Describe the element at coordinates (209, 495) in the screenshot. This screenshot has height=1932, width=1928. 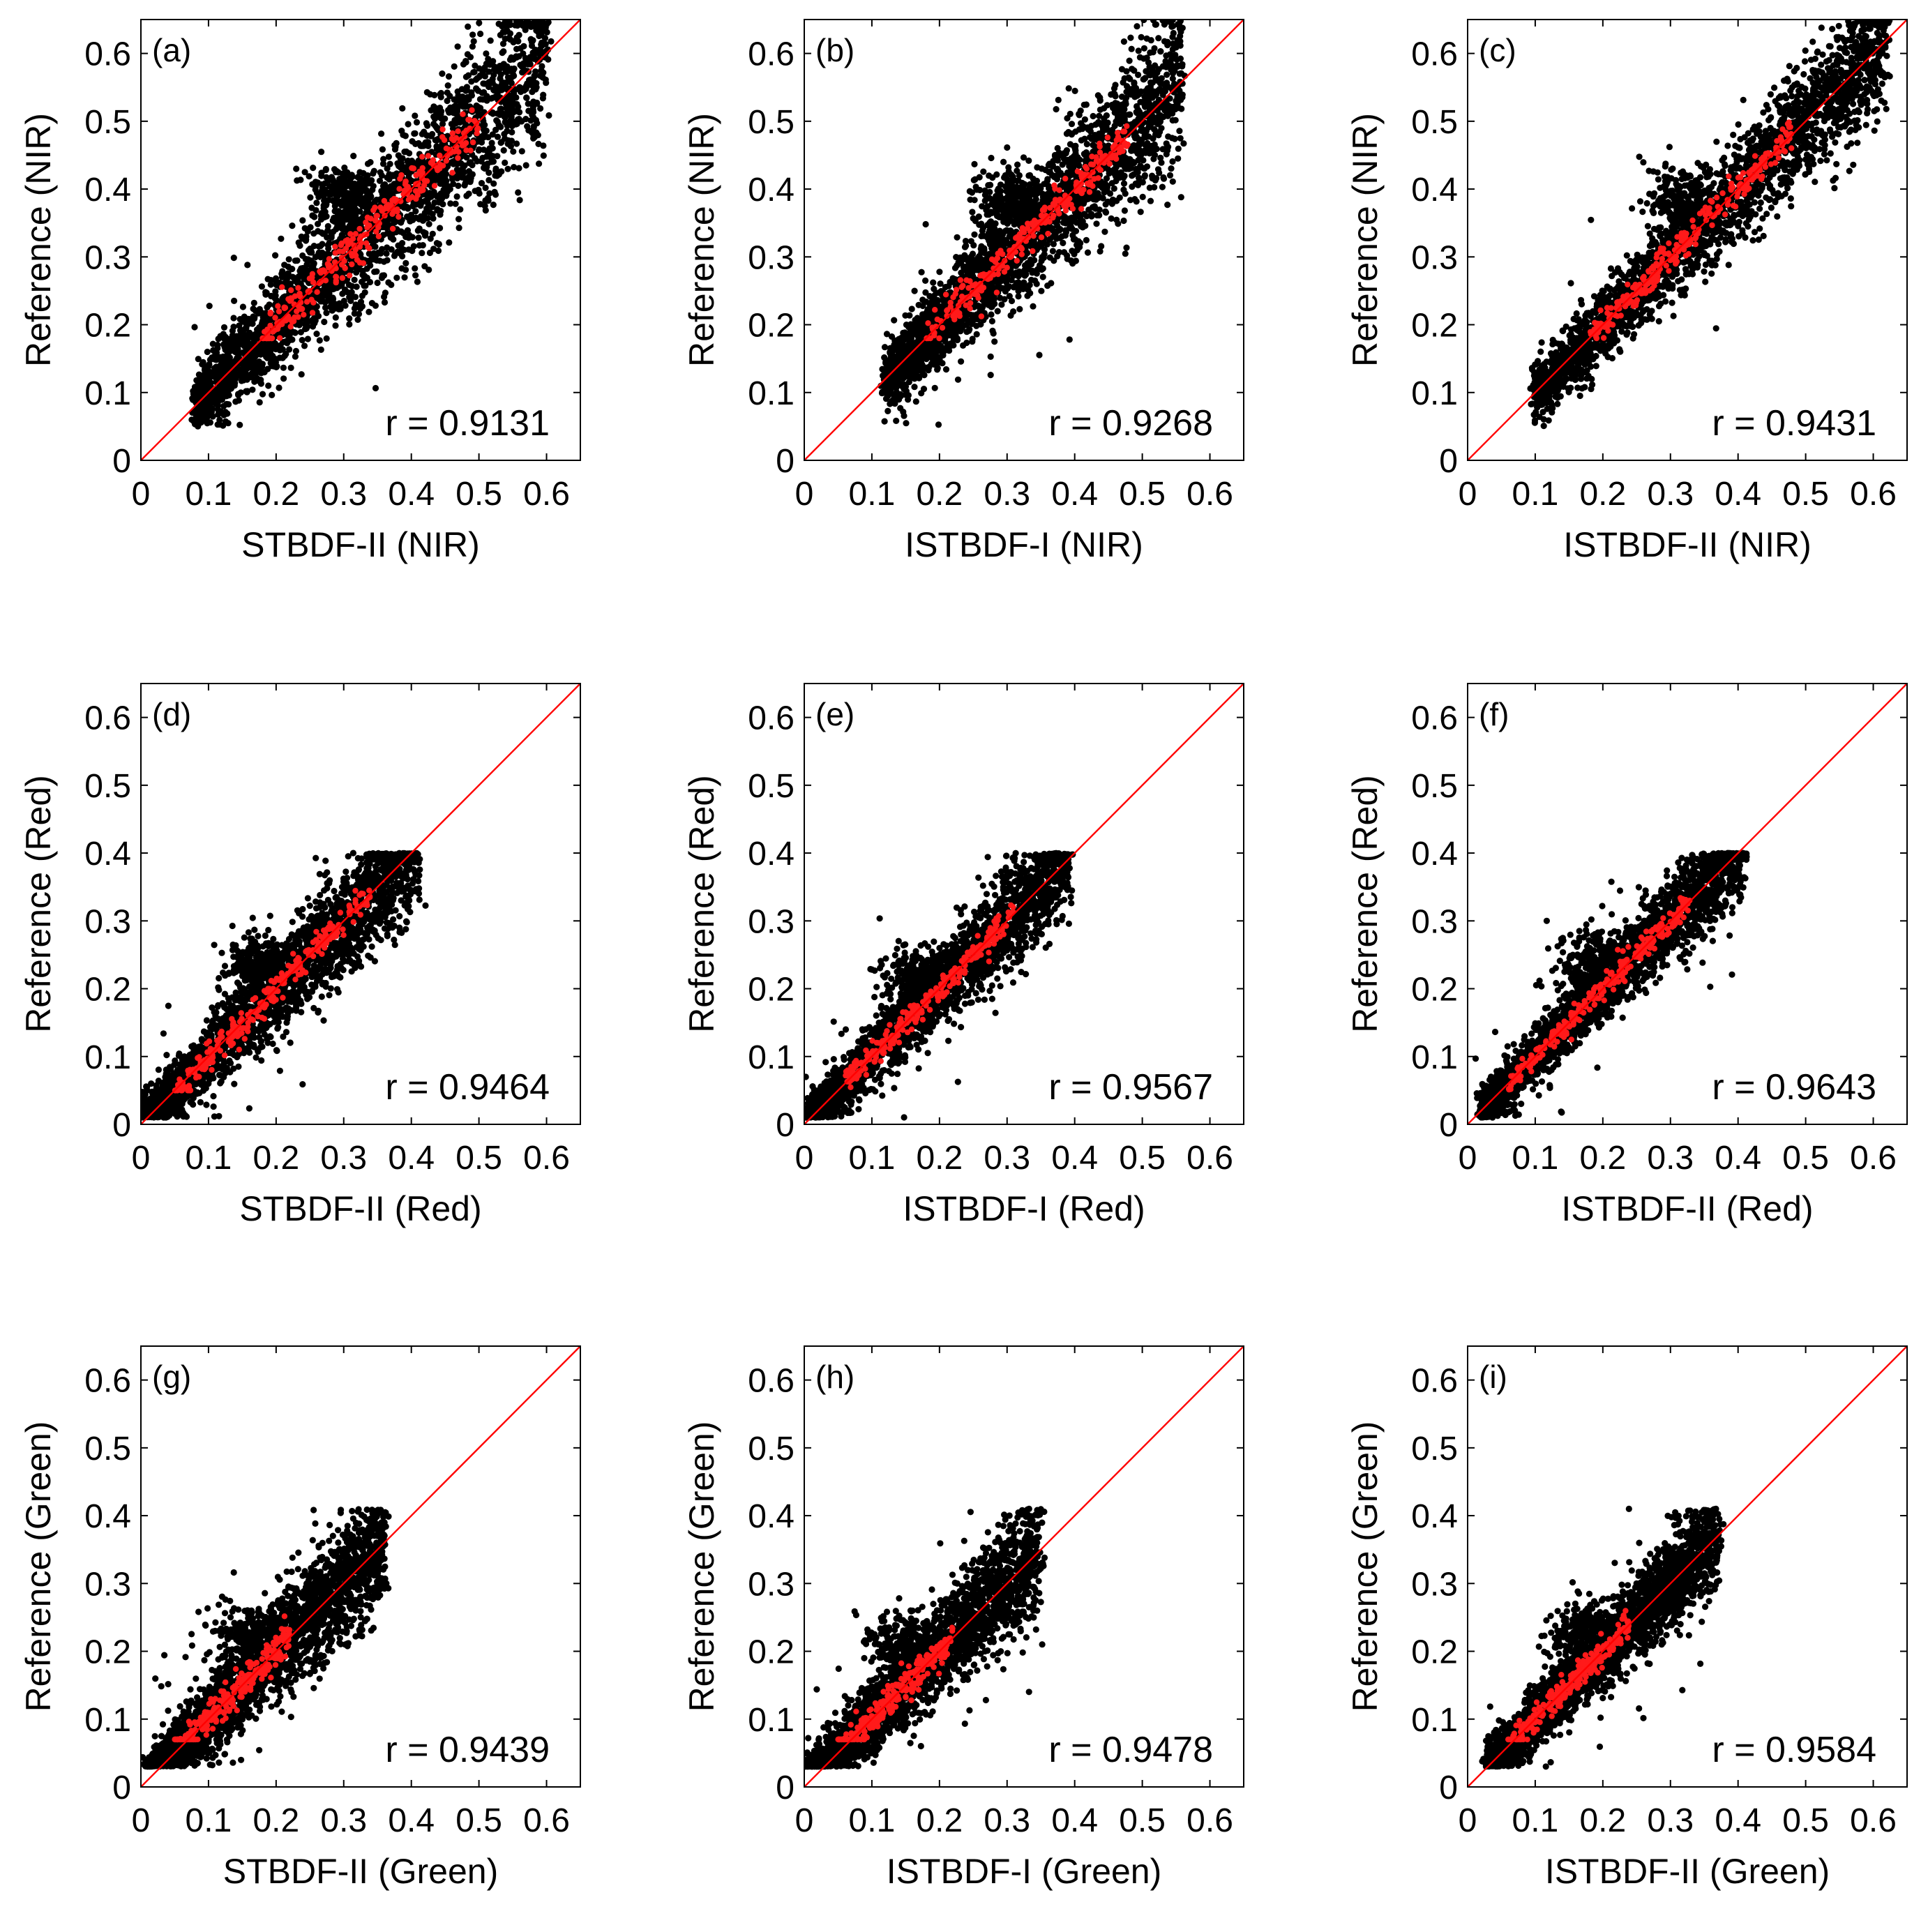
I see `x-tick-label: 0.1` at that location.